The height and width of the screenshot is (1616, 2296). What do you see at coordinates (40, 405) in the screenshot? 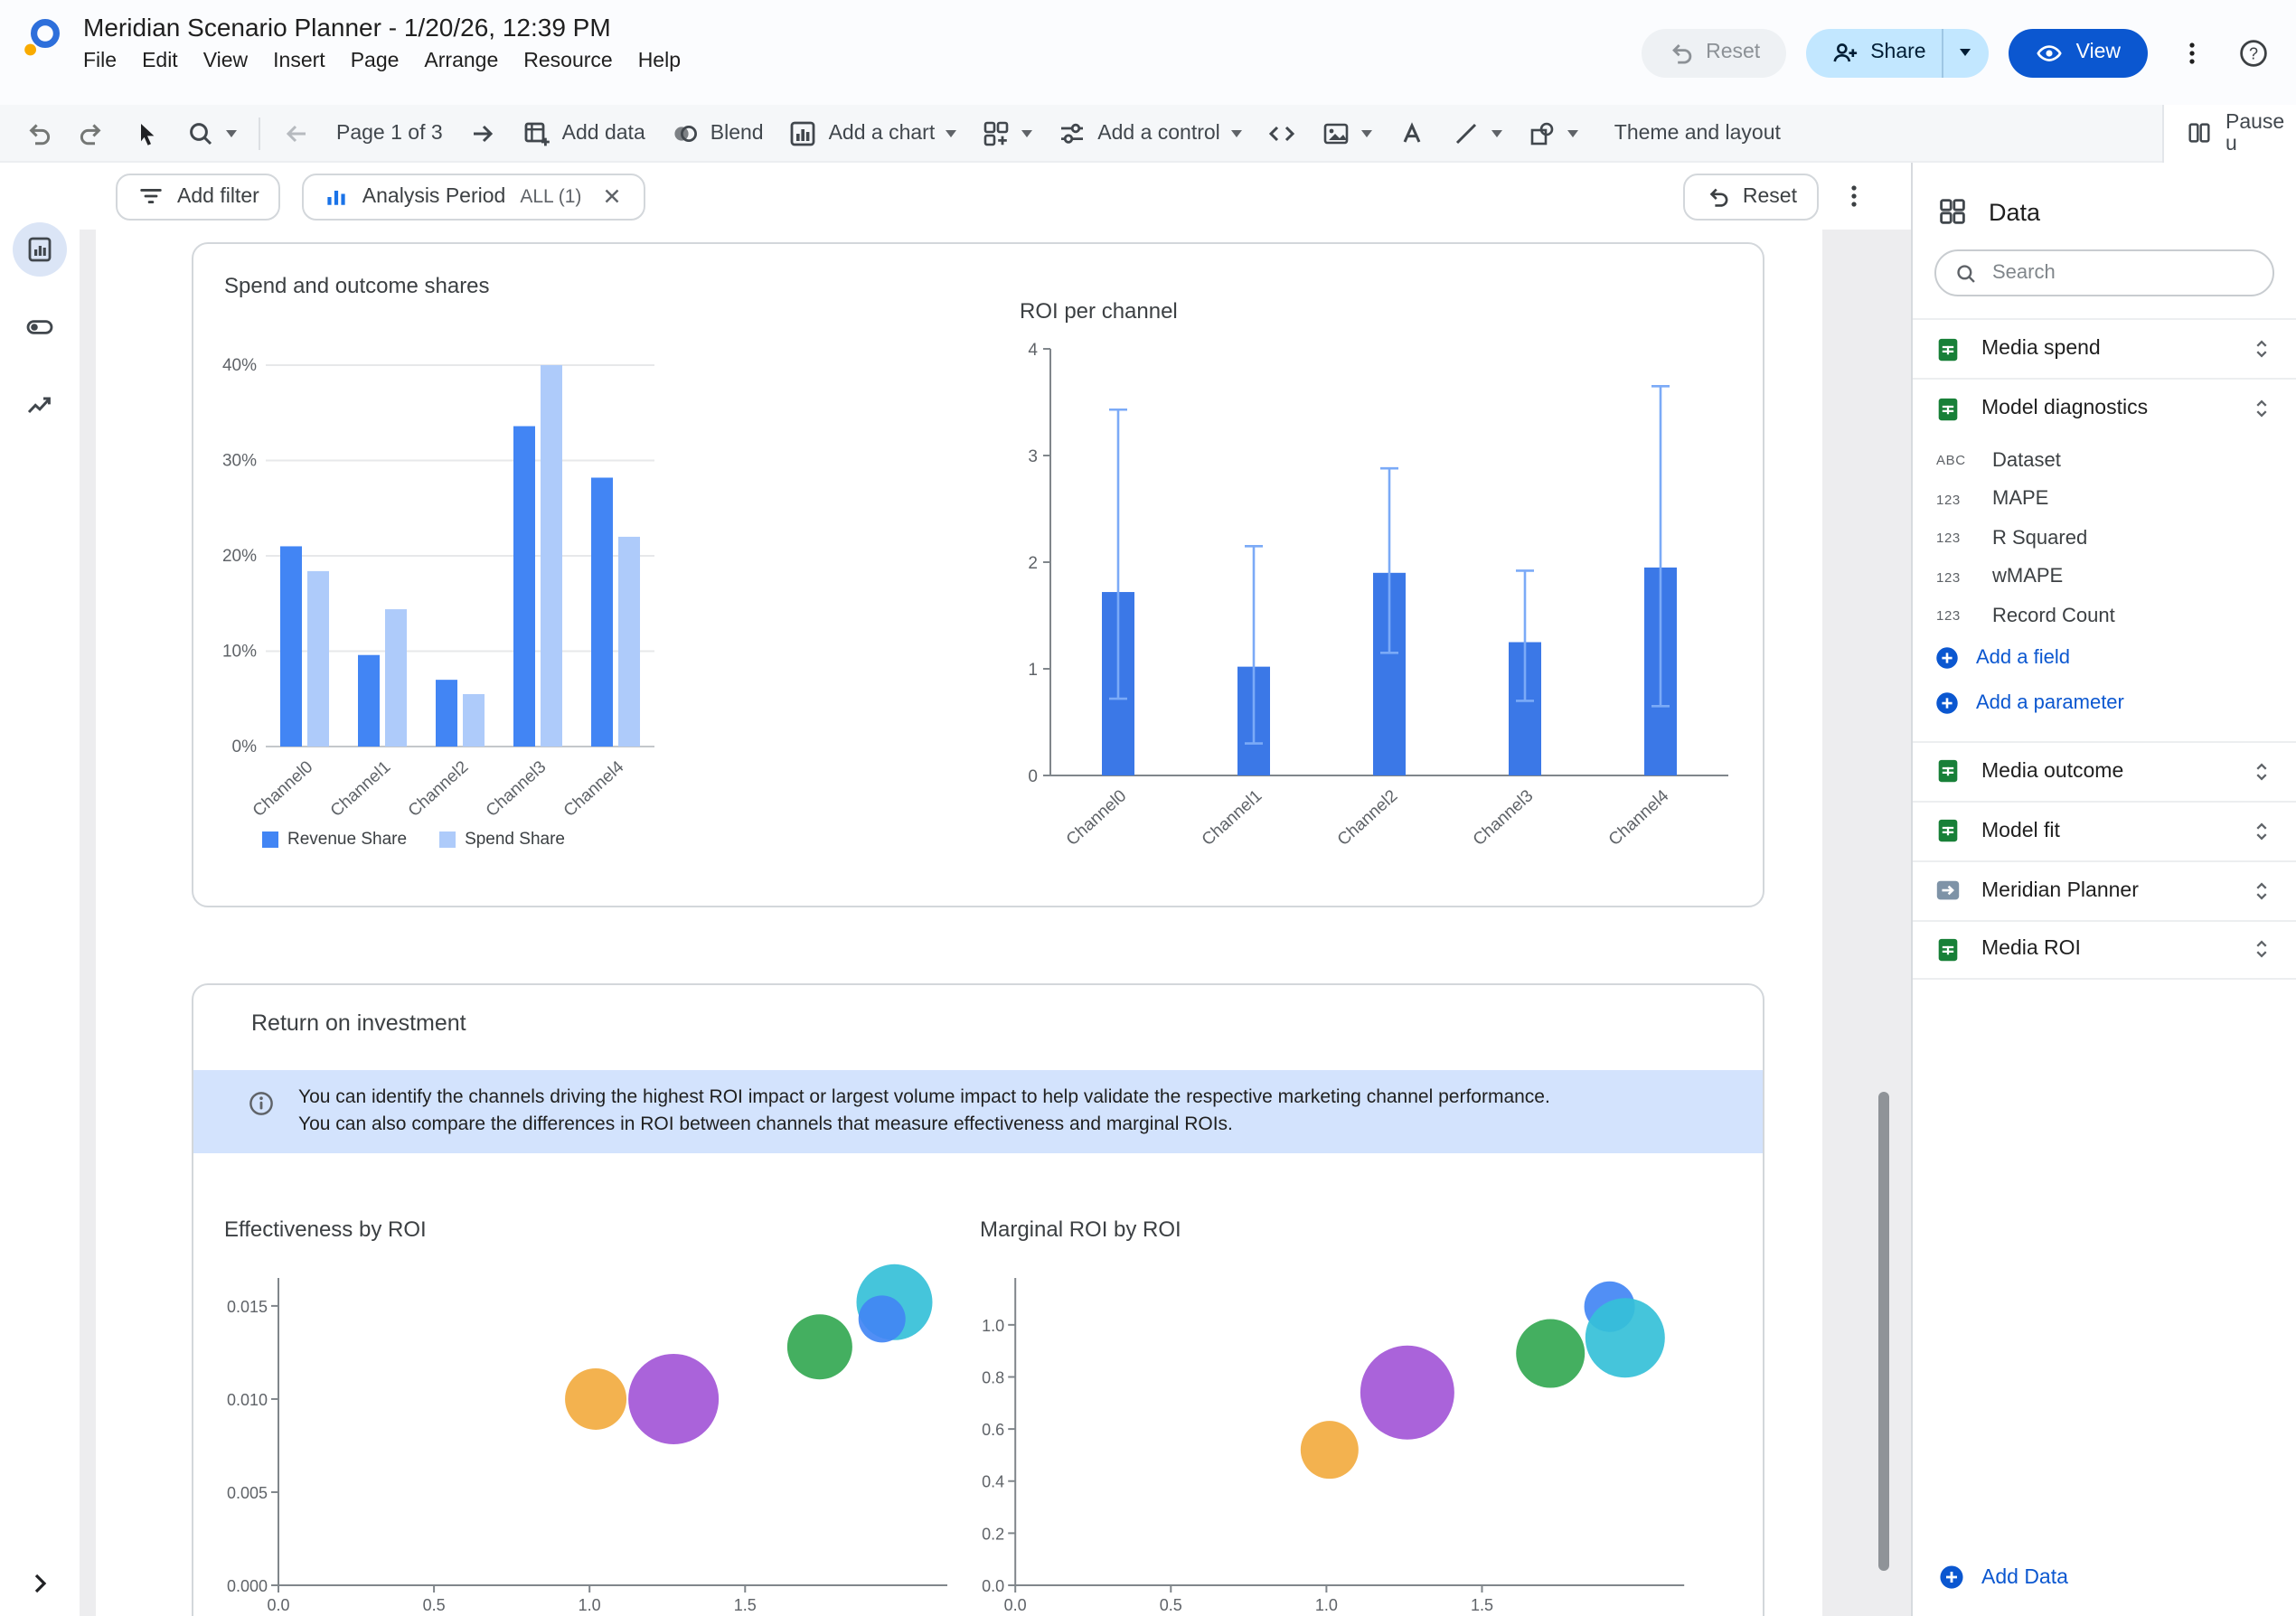
I see `rail-trends-button` at bounding box center [40, 405].